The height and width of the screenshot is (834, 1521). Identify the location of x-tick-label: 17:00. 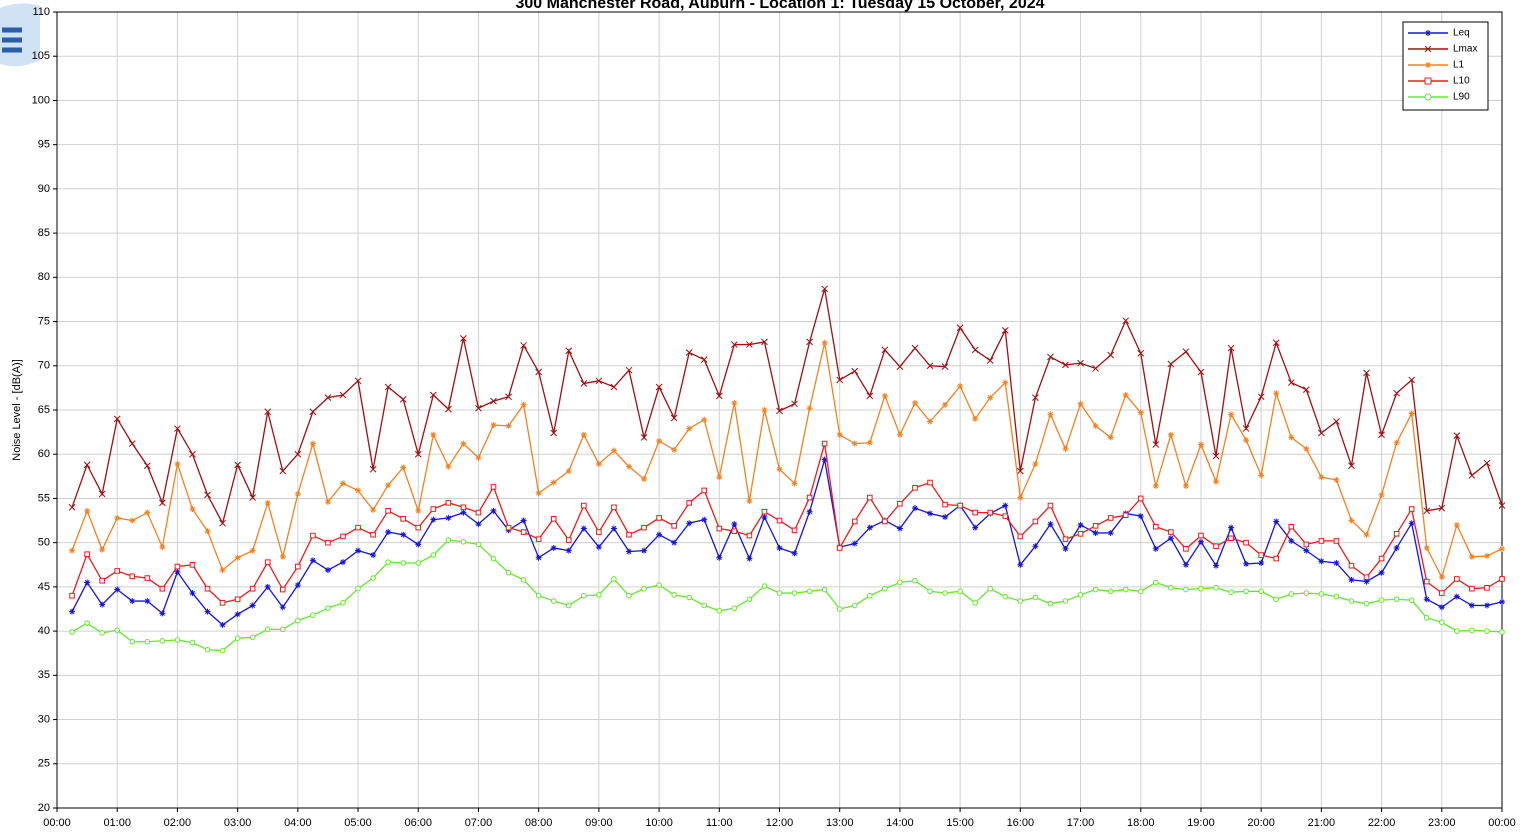
(1081, 823).